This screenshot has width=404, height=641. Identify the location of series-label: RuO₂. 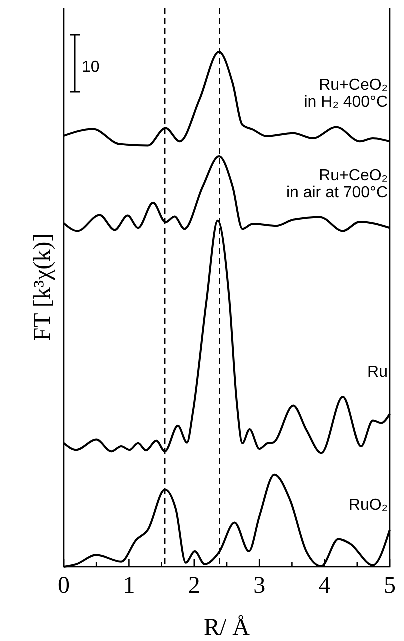
(368, 505).